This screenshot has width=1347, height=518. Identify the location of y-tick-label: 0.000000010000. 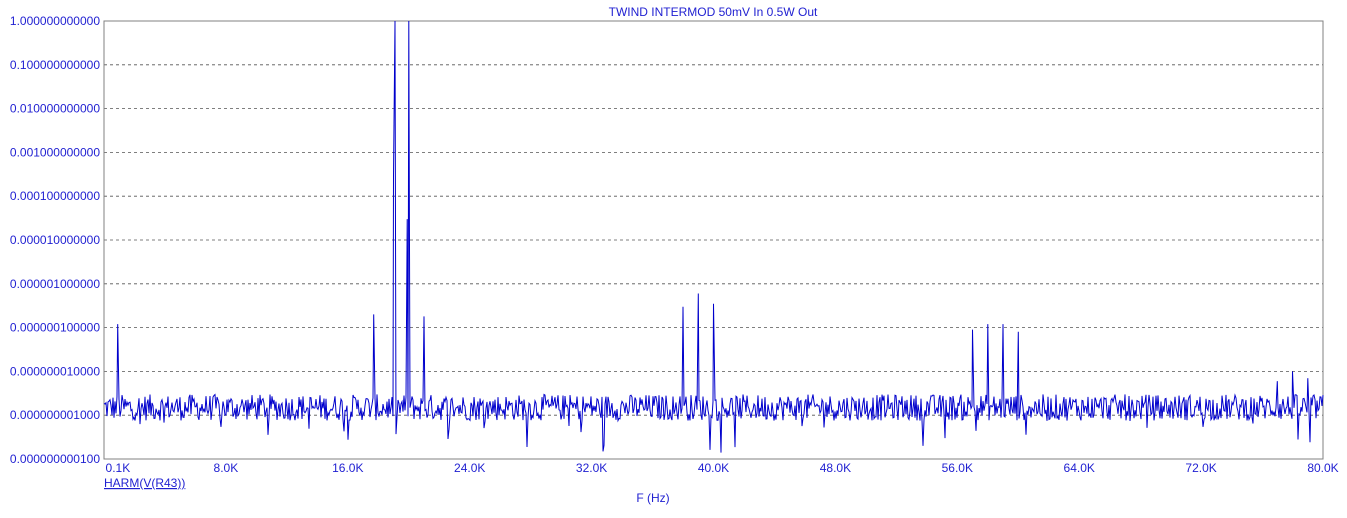
(55, 371).